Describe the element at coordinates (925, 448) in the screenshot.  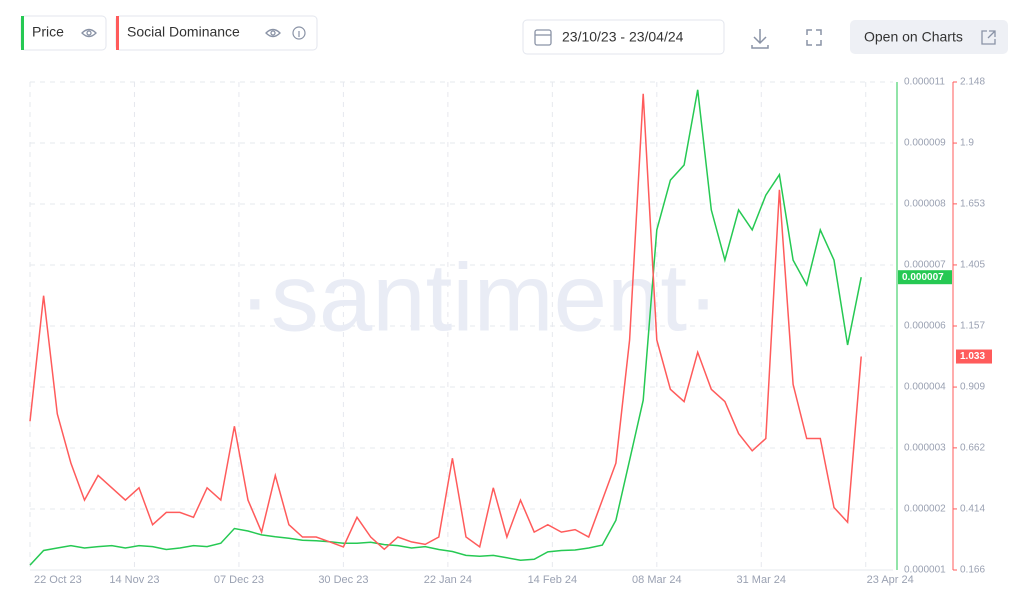
I see `y-tick-label: 0.000003` at that location.